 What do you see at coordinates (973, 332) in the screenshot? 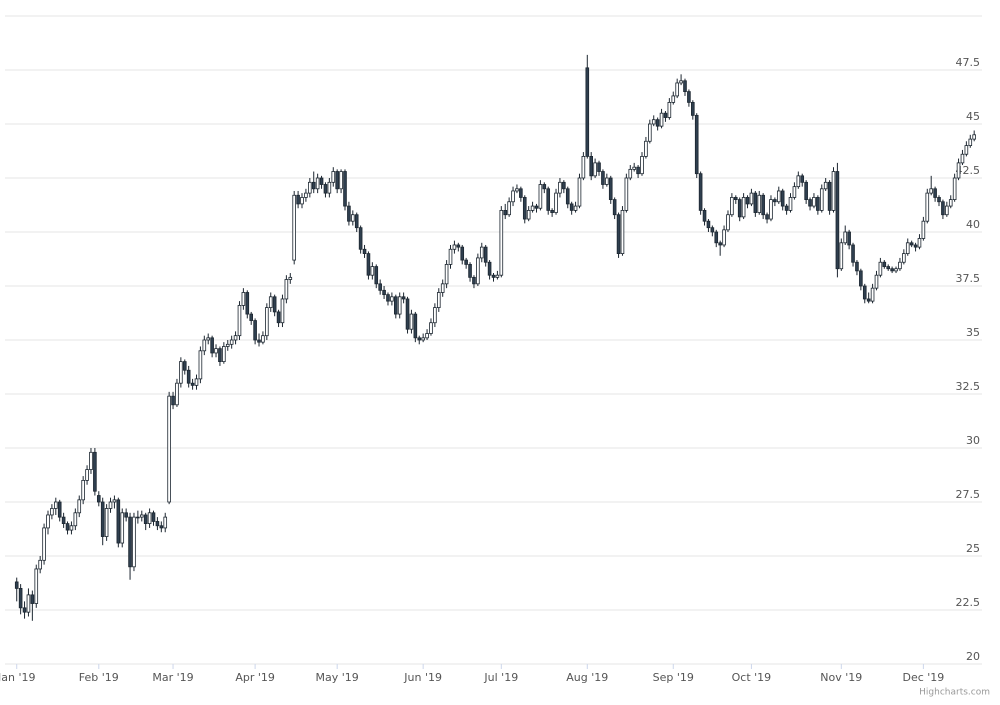
I see `y-tick-label: 35` at bounding box center [973, 332].